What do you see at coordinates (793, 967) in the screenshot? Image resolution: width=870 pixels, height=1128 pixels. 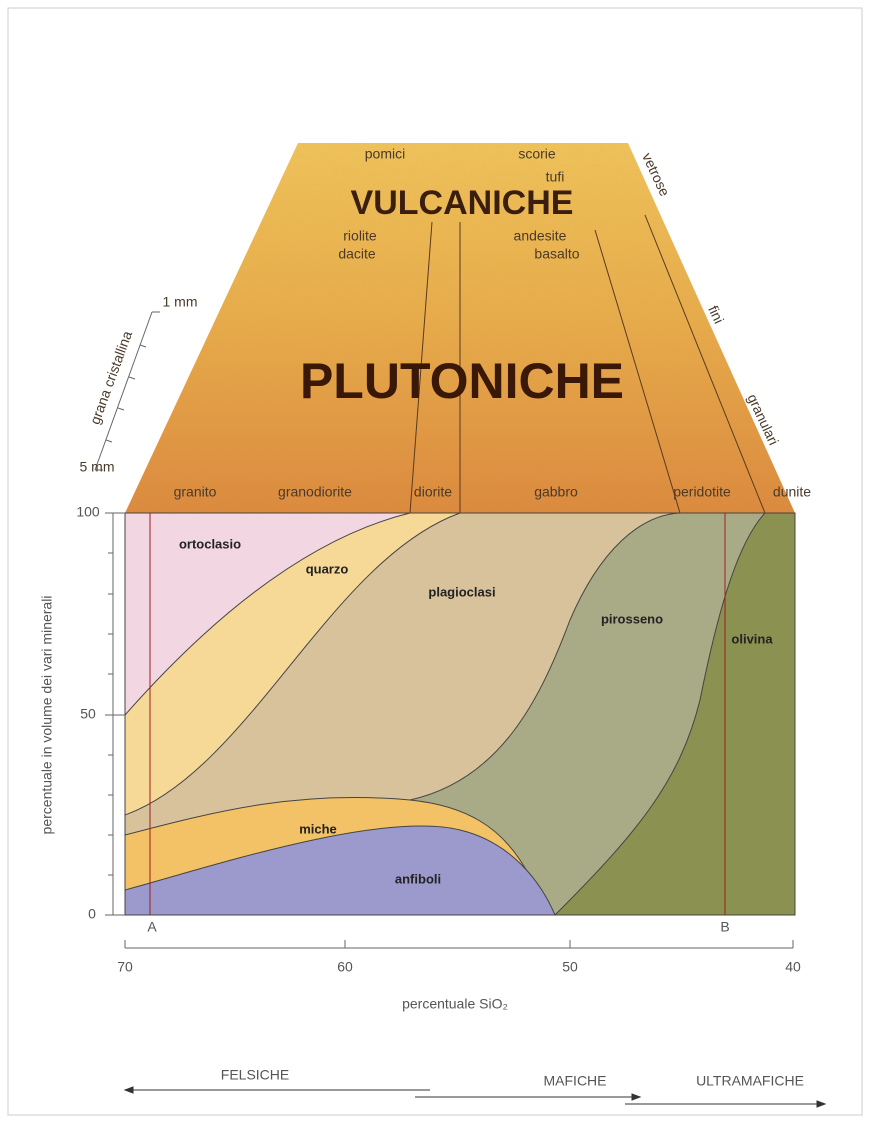 I see `x-tick-label: 40` at bounding box center [793, 967].